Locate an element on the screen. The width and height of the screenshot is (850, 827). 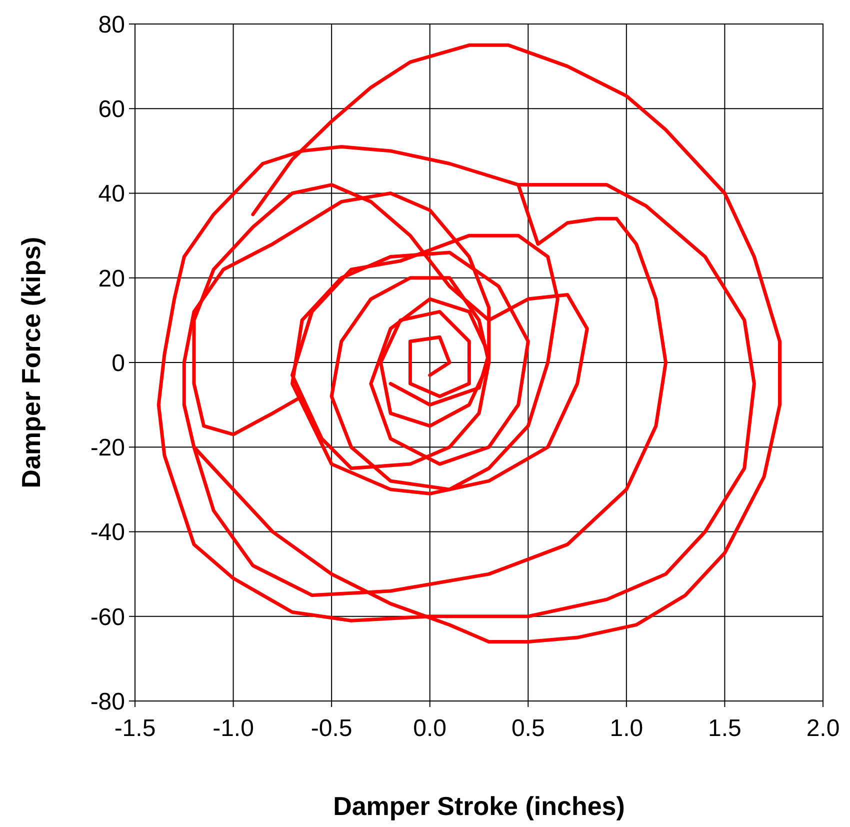
x-tick-label: -1.5 is located at coordinates (135, 728).